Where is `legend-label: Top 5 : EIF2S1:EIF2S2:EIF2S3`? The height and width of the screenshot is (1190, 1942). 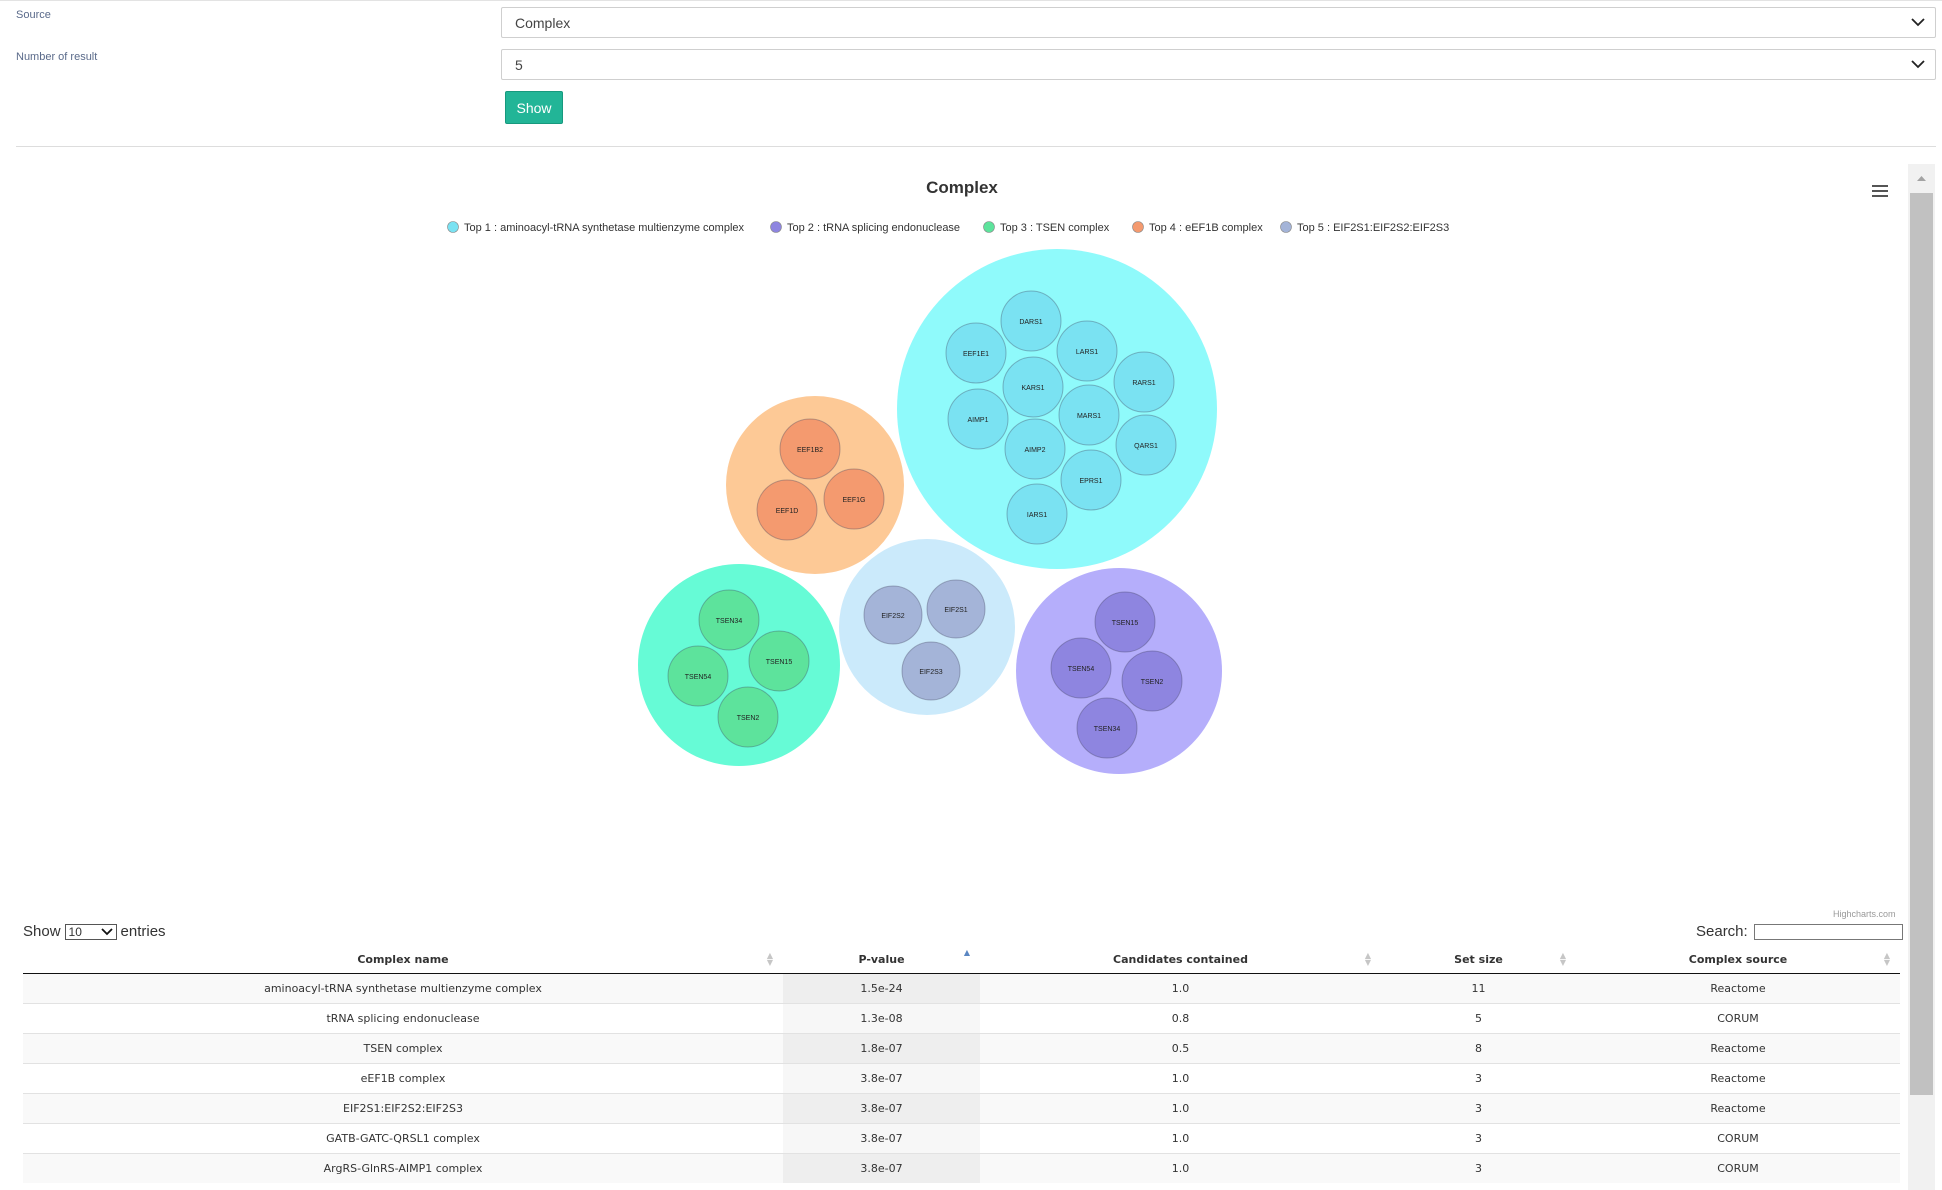 legend-label: Top 5 : EIF2S1:EIF2S2:EIF2S3 is located at coordinates (1373, 228).